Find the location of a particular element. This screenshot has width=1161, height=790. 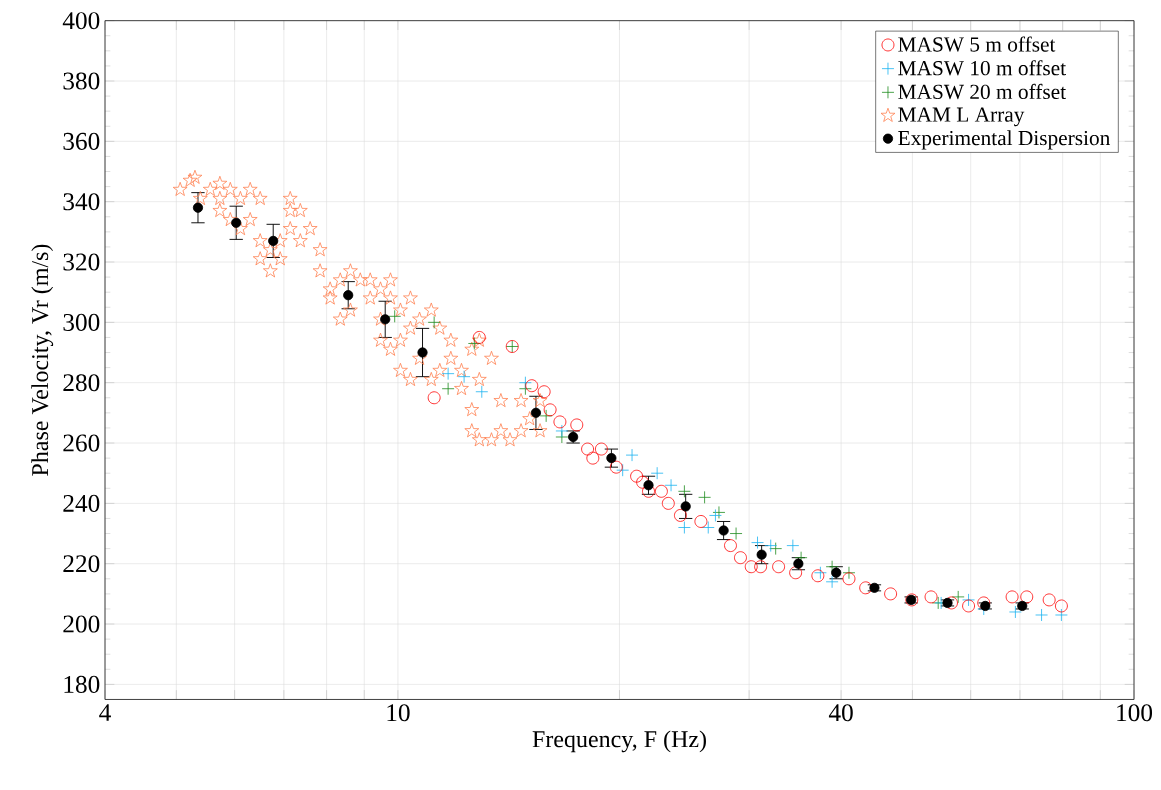

x-axis-title: Frequency, F (Hz) is located at coordinates (619, 741).